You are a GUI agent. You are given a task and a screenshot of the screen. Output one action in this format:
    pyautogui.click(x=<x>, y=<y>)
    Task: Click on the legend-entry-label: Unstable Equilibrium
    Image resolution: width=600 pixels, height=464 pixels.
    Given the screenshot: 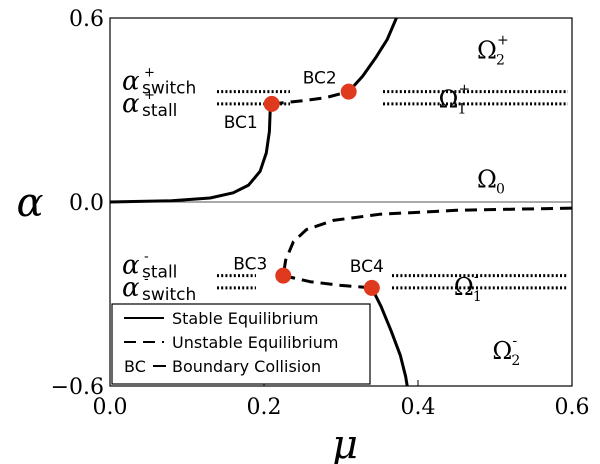 What is the action you would take?
    pyautogui.click(x=255, y=342)
    